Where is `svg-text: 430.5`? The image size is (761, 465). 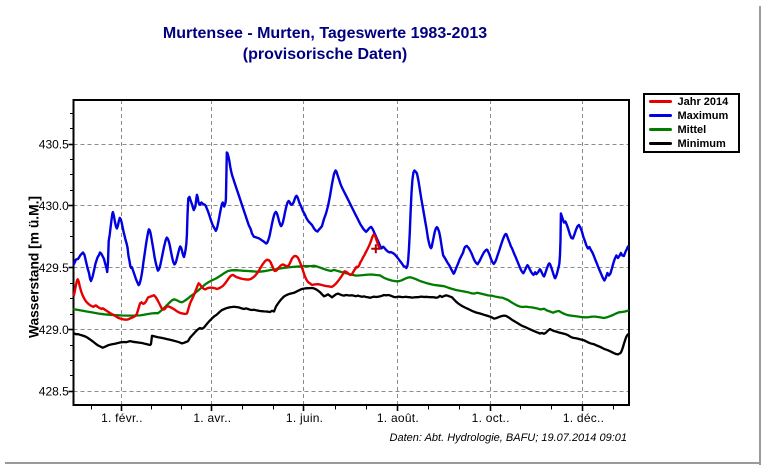 svg-text: 430.5 is located at coordinates (54, 144).